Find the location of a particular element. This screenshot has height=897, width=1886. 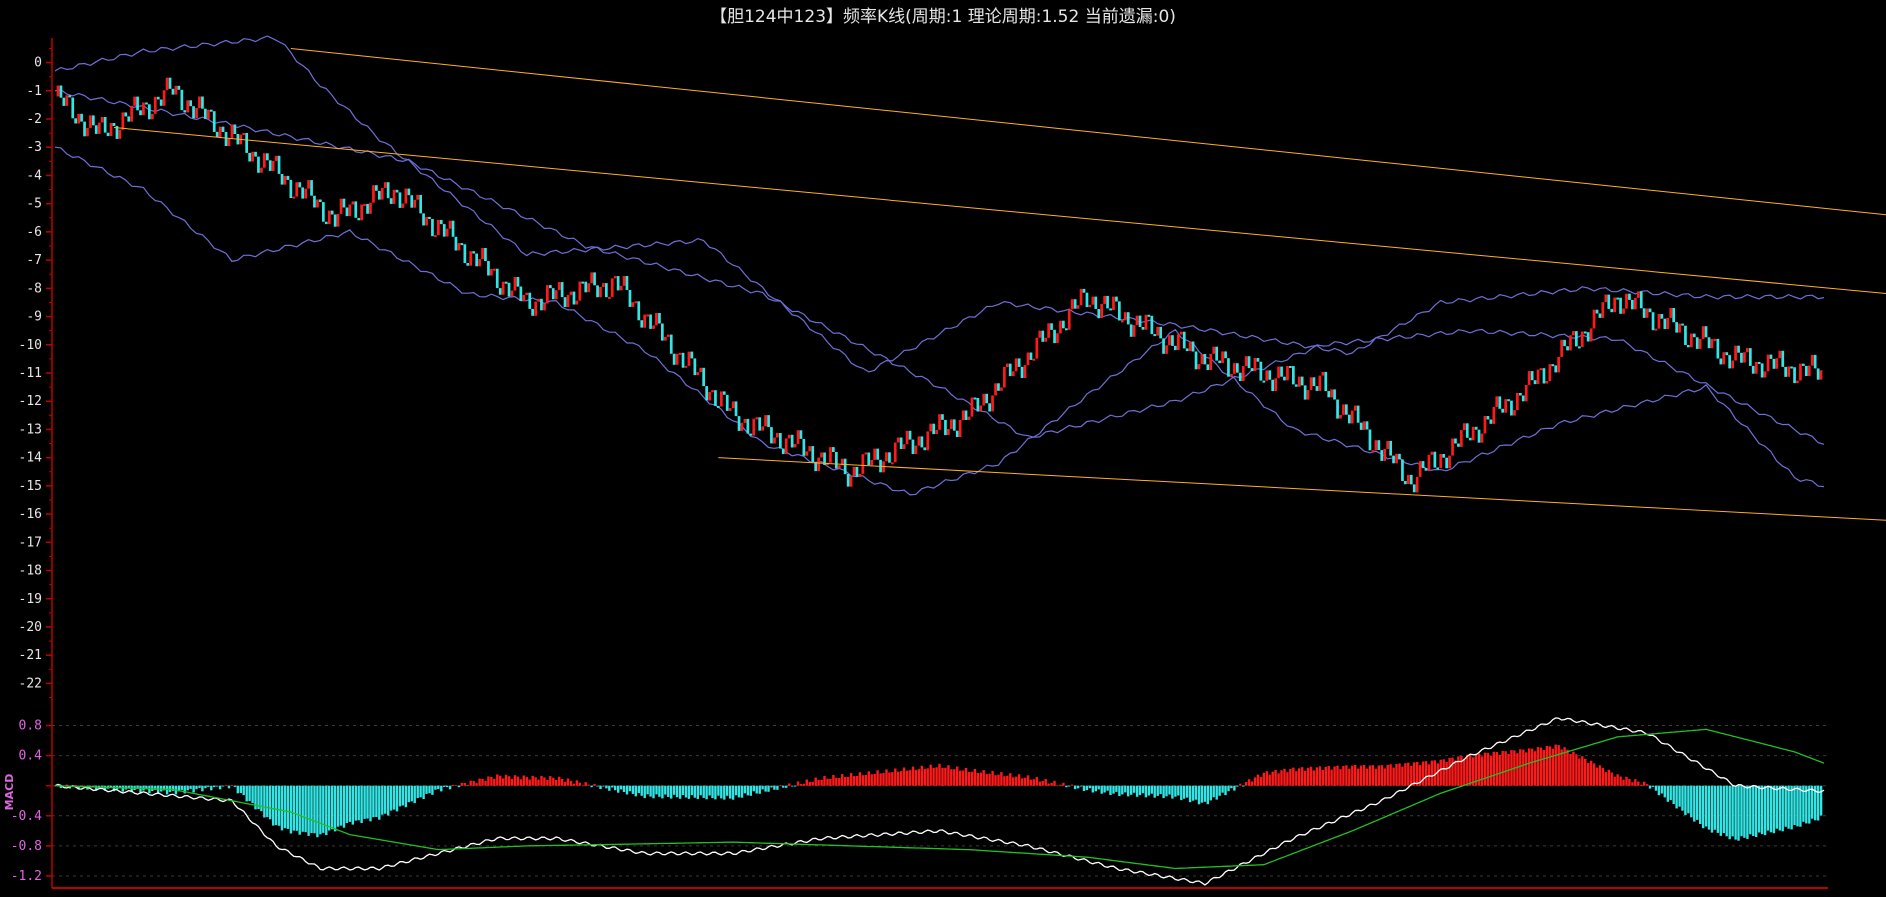

main-tick-label: -3 is located at coordinates (34, 147).